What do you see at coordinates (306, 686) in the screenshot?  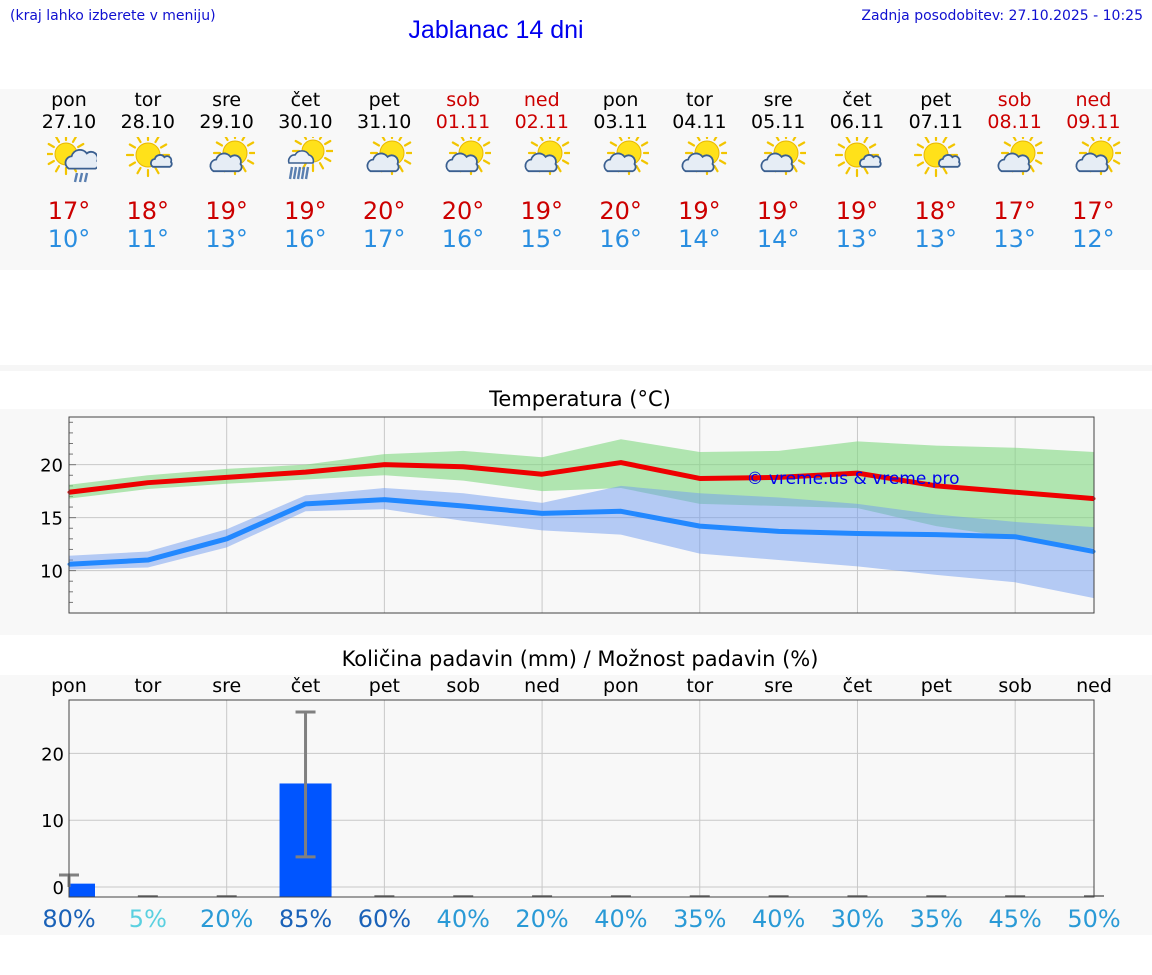 I see `x-day-label: čet` at bounding box center [306, 686].